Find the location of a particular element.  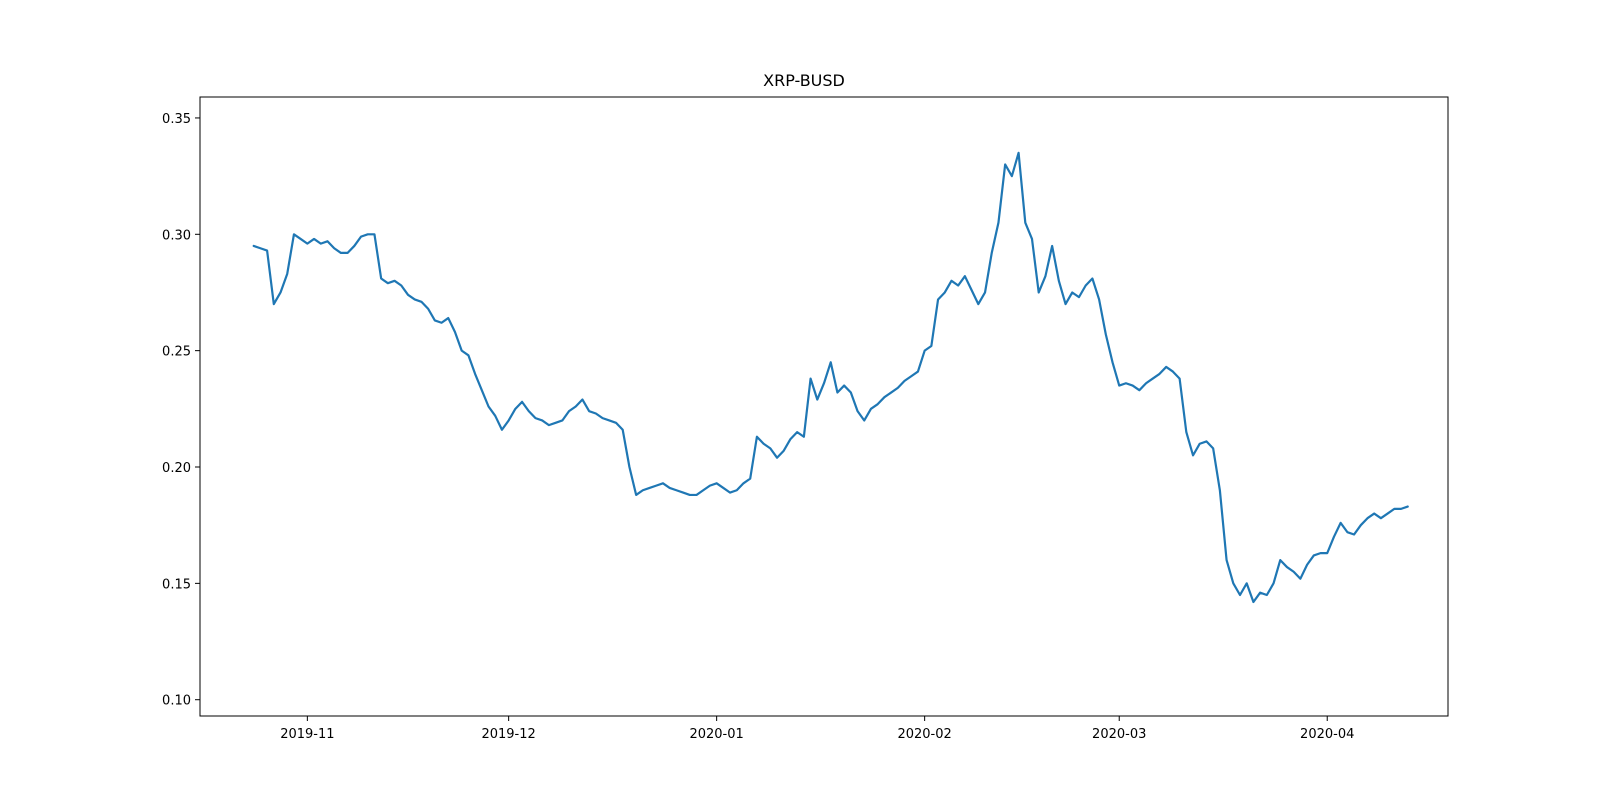

y-tick-label: 0.10 is located at coordinates (176, 701).